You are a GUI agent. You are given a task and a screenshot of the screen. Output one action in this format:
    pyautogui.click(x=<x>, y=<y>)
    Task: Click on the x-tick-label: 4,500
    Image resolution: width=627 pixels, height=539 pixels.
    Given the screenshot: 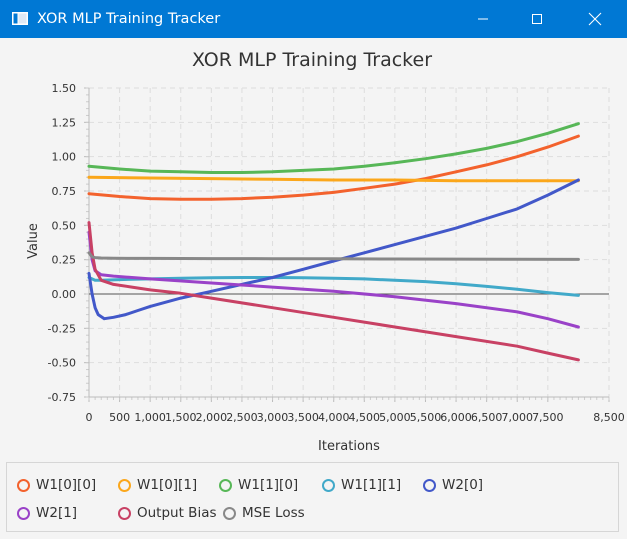 What is the action you would take?
    pyautogui.click(x=365, y=417)
    